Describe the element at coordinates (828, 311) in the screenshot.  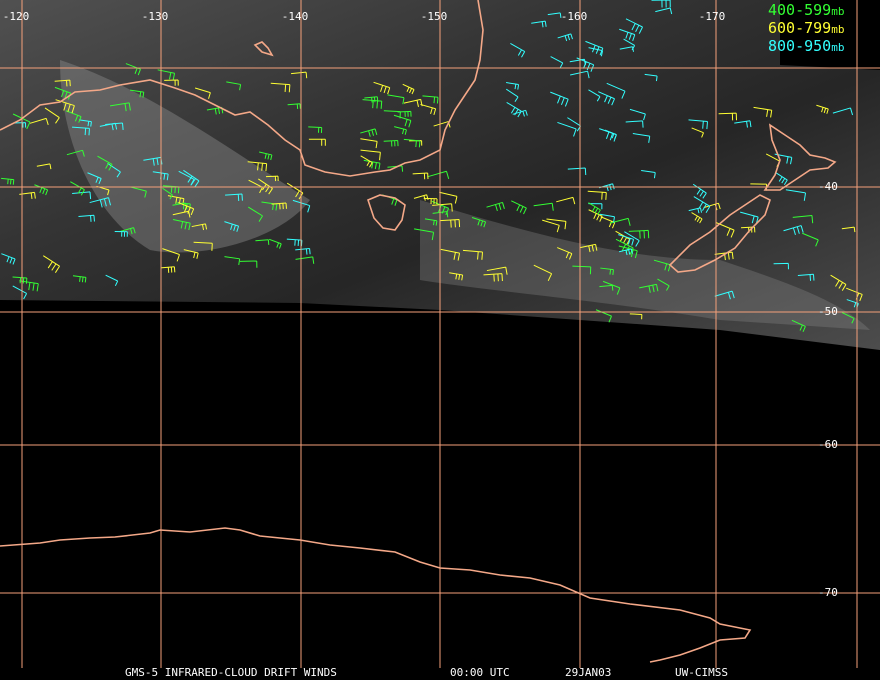
I see `latitude-label: -50` at that location.